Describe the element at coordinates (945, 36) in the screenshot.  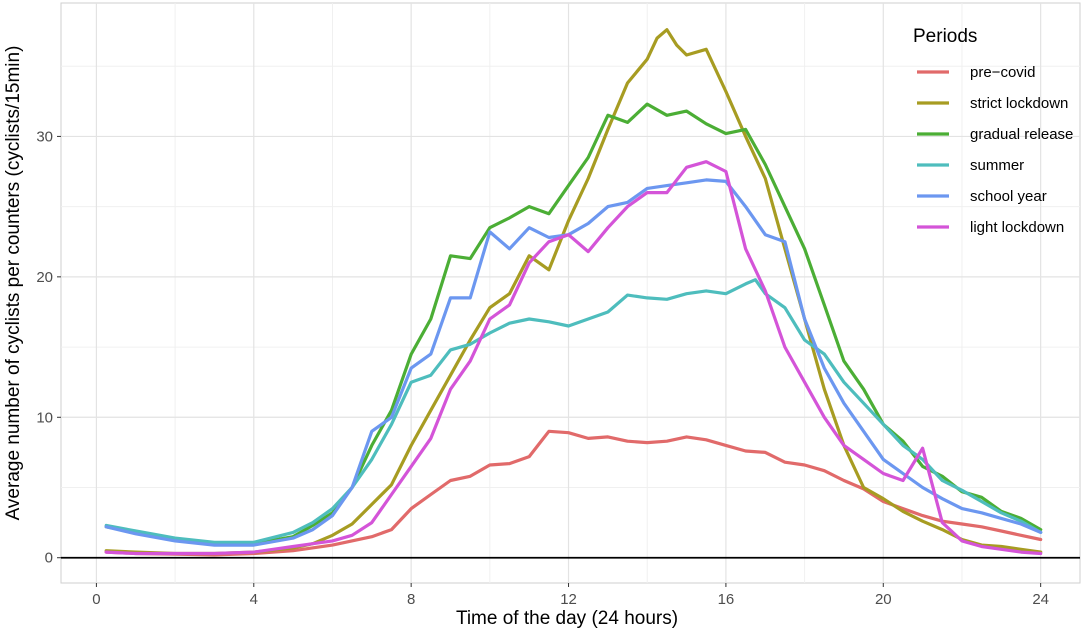
I see `legend-title: Periods` at that location.